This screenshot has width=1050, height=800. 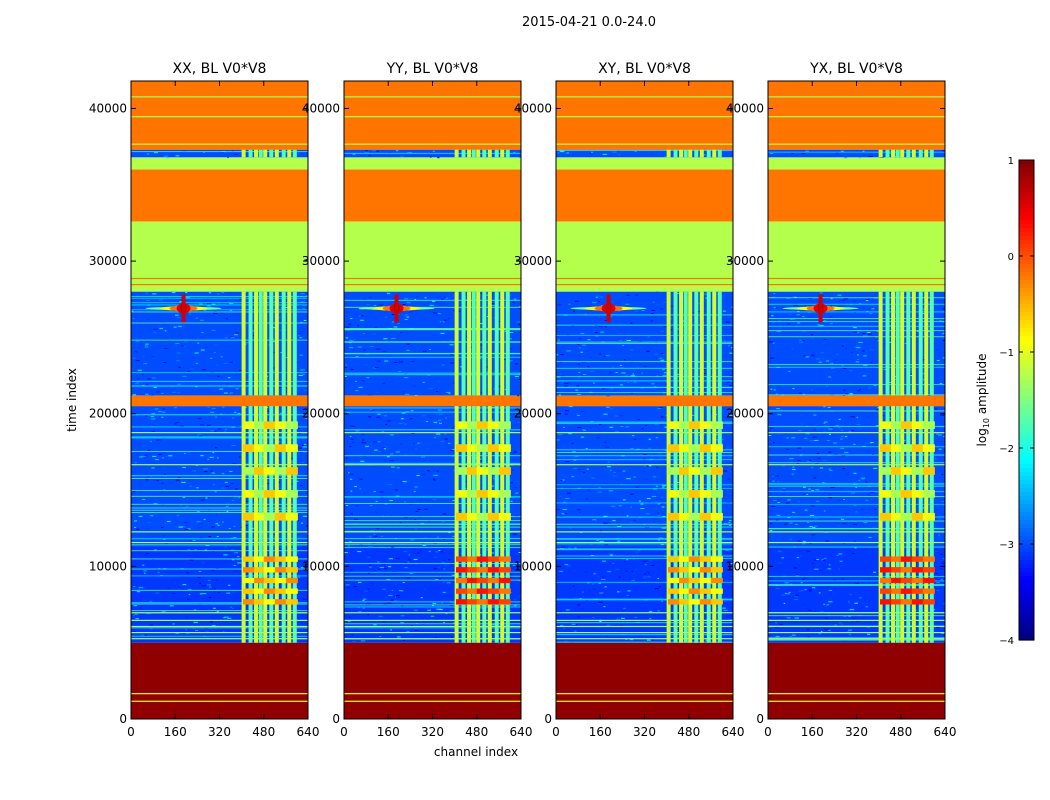 I want to click on y-tick-label: 40000, so click(x=533, y=108).